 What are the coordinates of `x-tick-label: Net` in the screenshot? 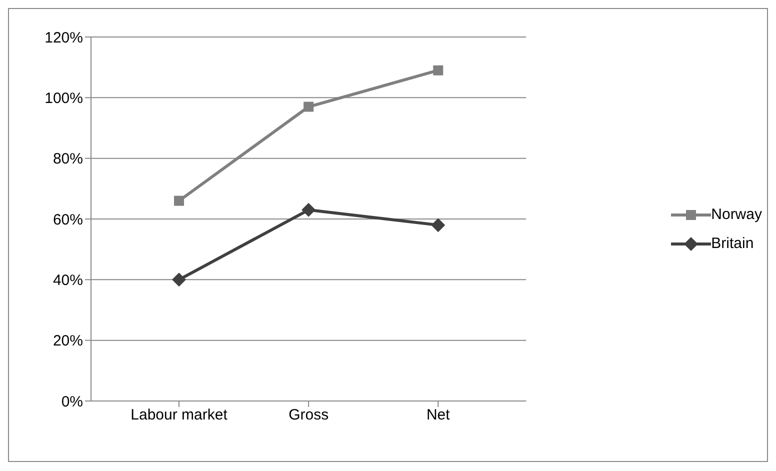 It's located at (438, 415).